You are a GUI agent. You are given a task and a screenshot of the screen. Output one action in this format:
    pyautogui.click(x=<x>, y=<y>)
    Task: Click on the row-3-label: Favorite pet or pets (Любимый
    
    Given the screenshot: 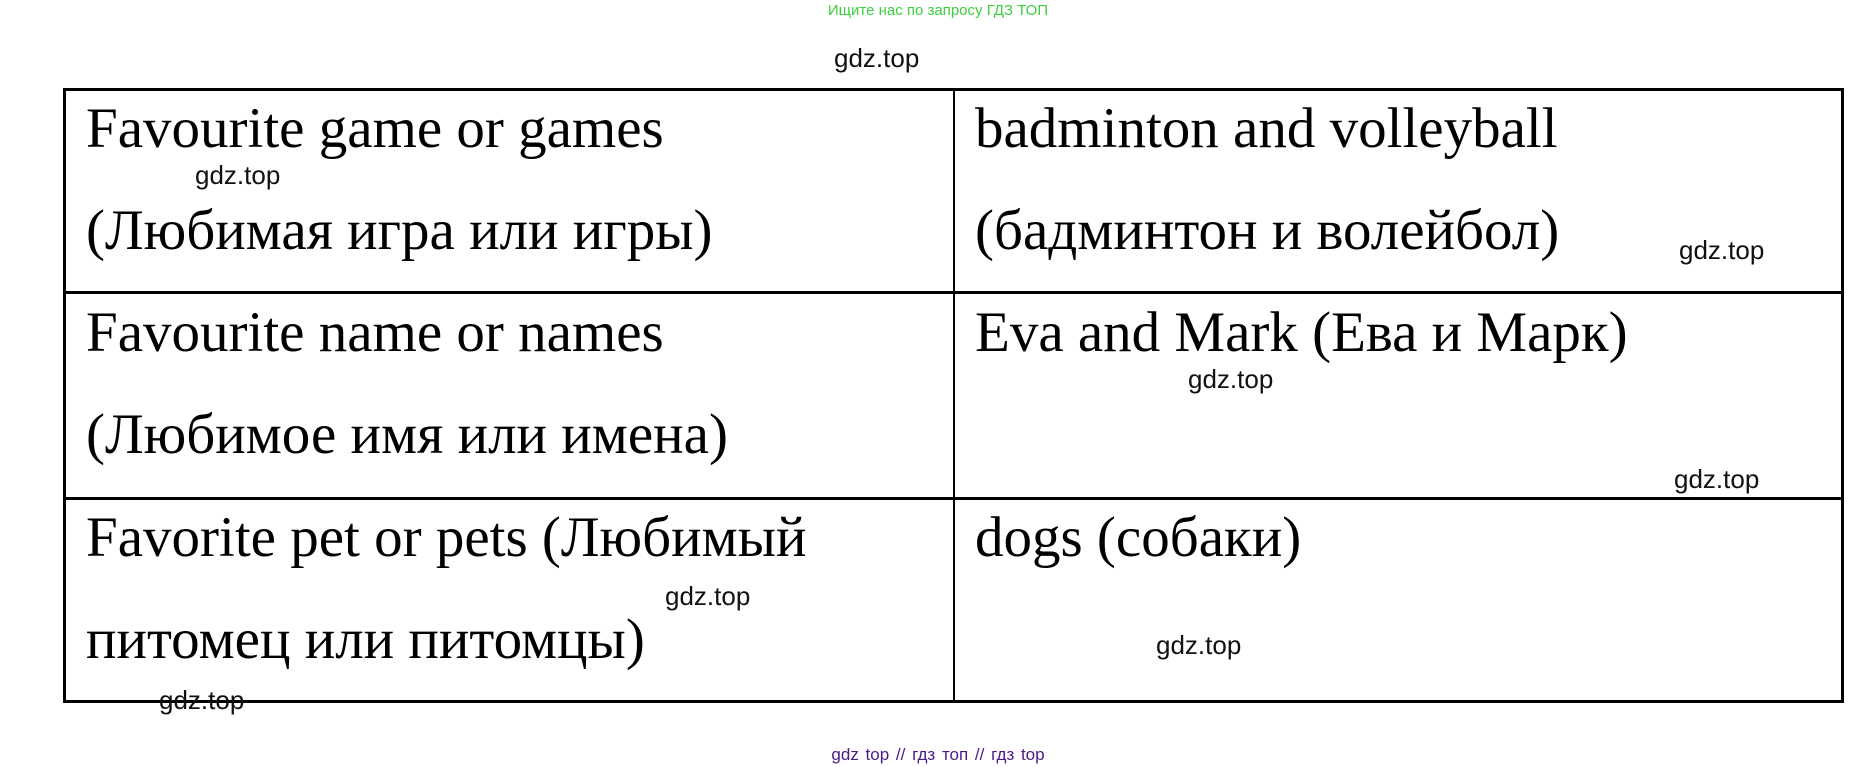 What is the action you would take?
    pyautogui.click(x=446, y=537)
    